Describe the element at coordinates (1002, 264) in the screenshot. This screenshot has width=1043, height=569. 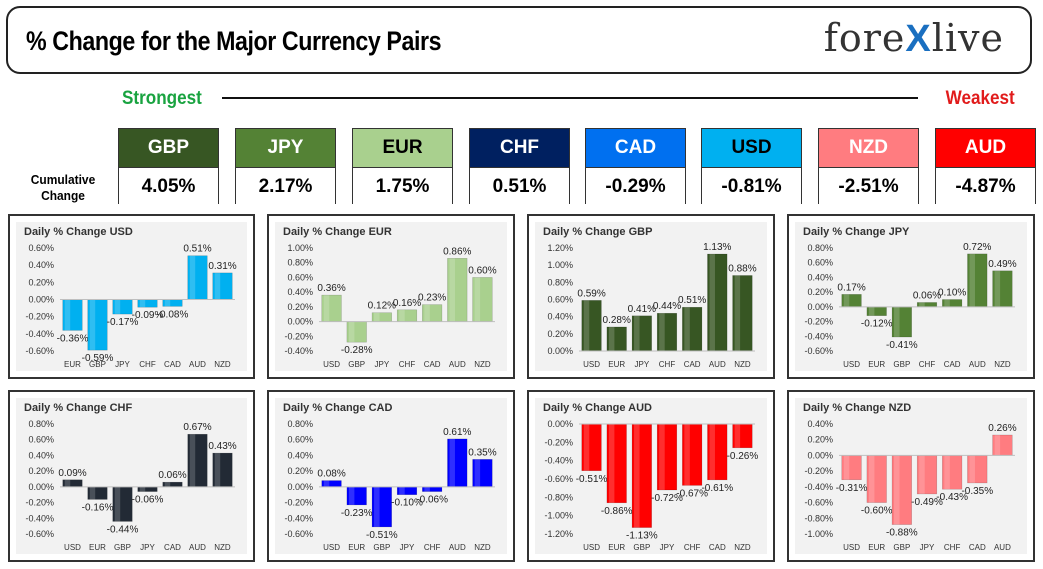
I see `data-label: 0.49%` at that location.